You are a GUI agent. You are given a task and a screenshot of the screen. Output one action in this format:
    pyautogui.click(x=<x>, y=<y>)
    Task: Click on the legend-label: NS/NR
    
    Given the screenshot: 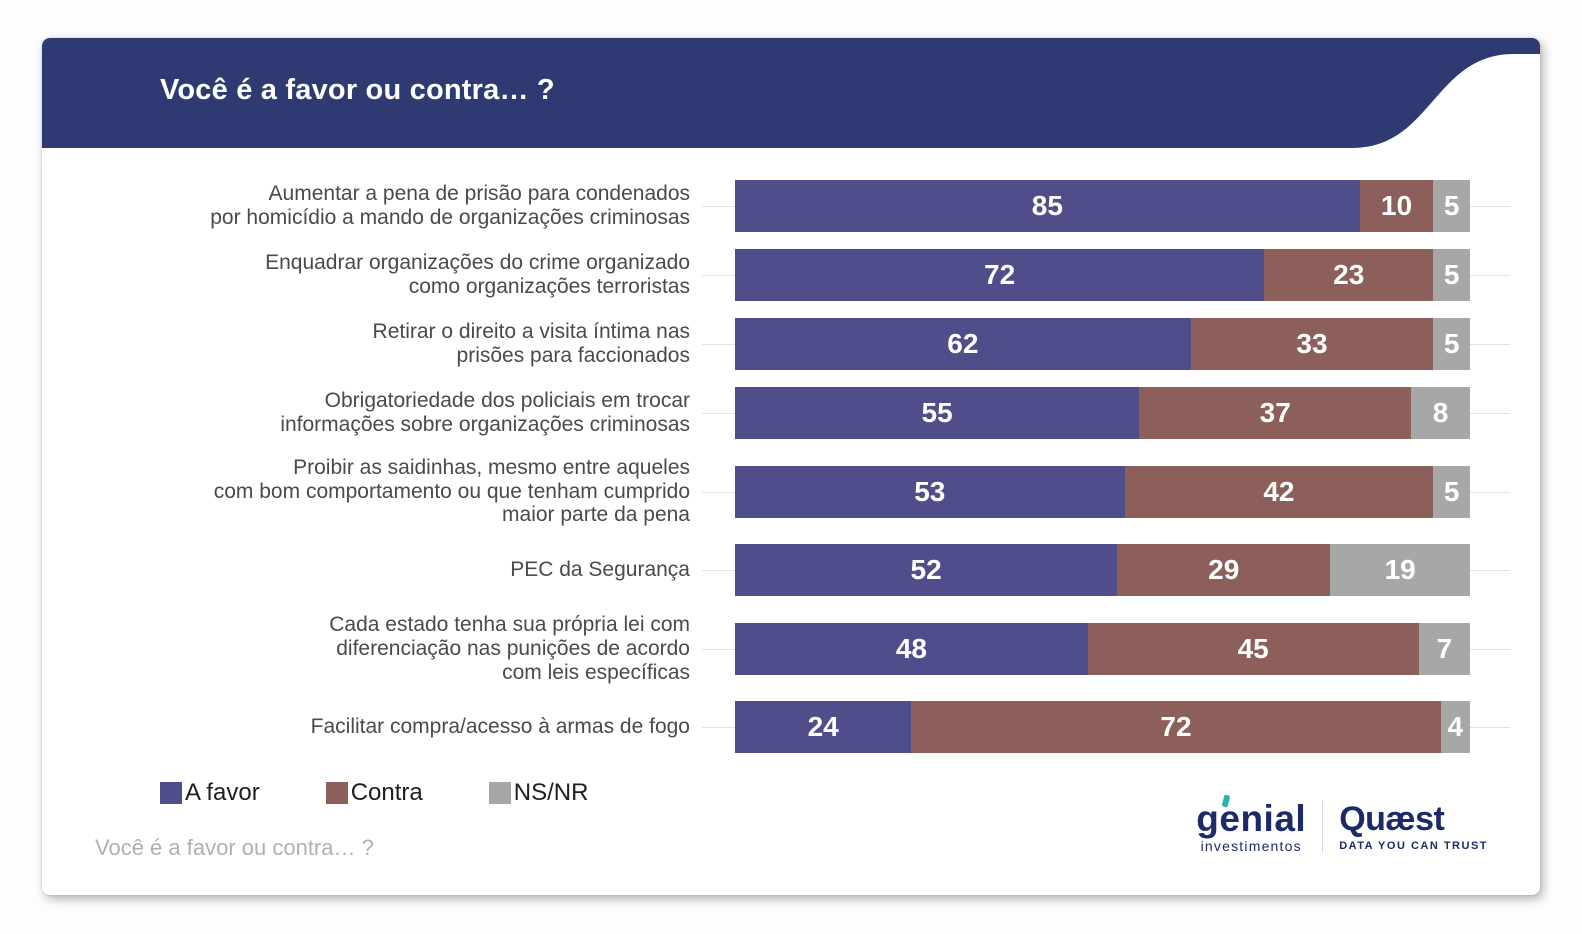 What is the action you would take?
    pyautogui.click(x=551, y=793)
    